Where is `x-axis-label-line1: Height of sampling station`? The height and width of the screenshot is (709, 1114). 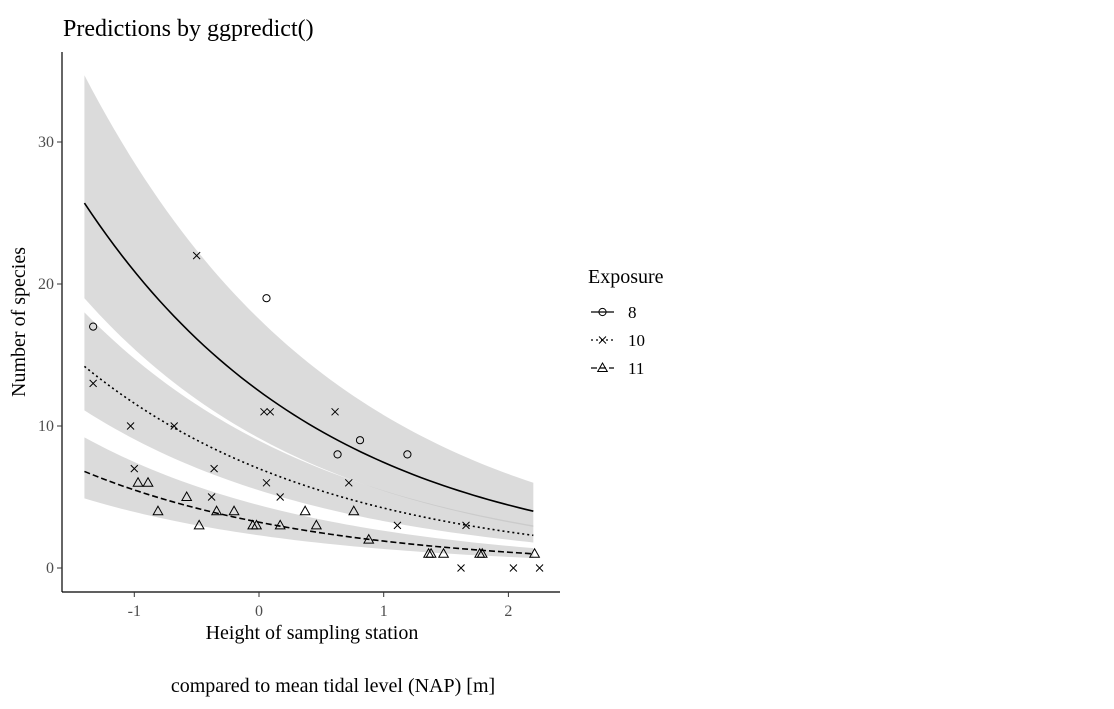 x-axis-label-line1: Height of sampling station is located at coordinates (312, 633).